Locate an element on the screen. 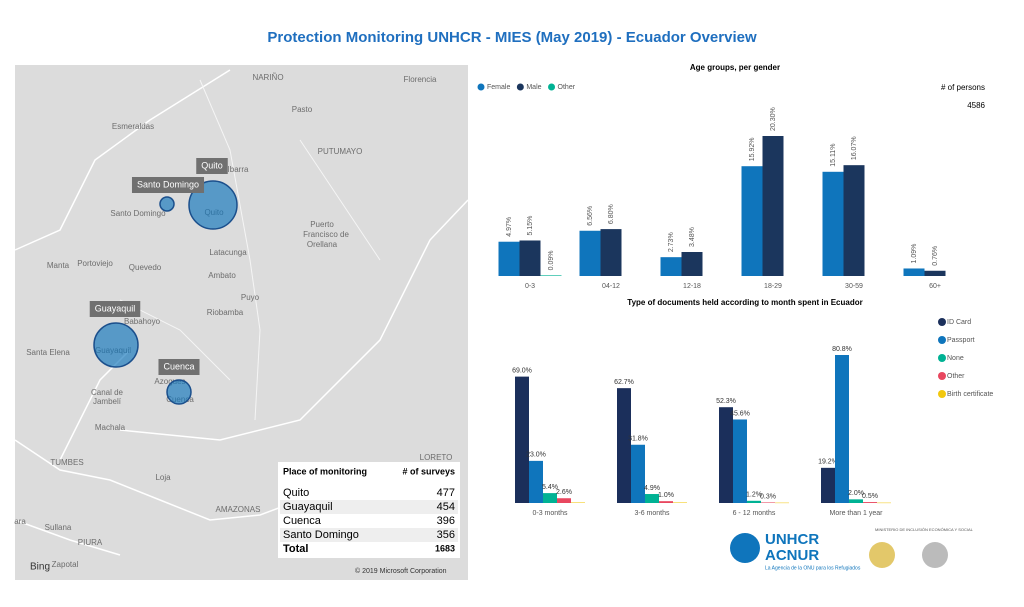  table-total: Total is located at coordinates (295, 549).